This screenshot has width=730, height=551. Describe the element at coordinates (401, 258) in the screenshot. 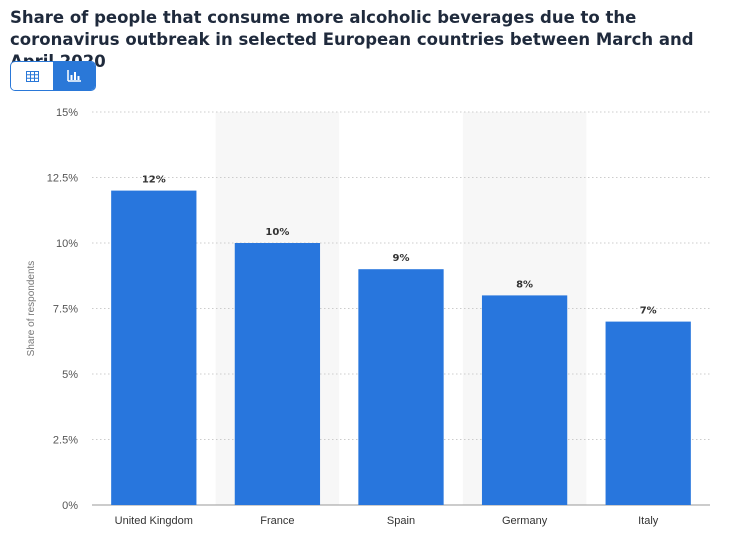

I see `data-label: 9%` at that location.